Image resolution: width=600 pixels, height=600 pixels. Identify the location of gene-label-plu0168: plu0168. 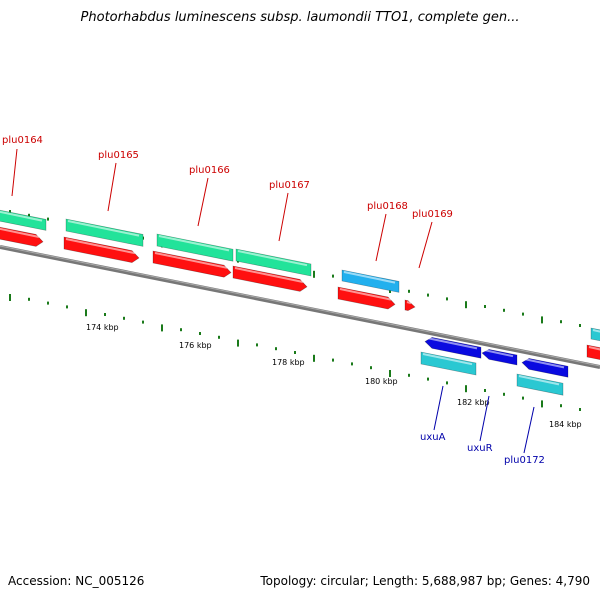
(387, 206).